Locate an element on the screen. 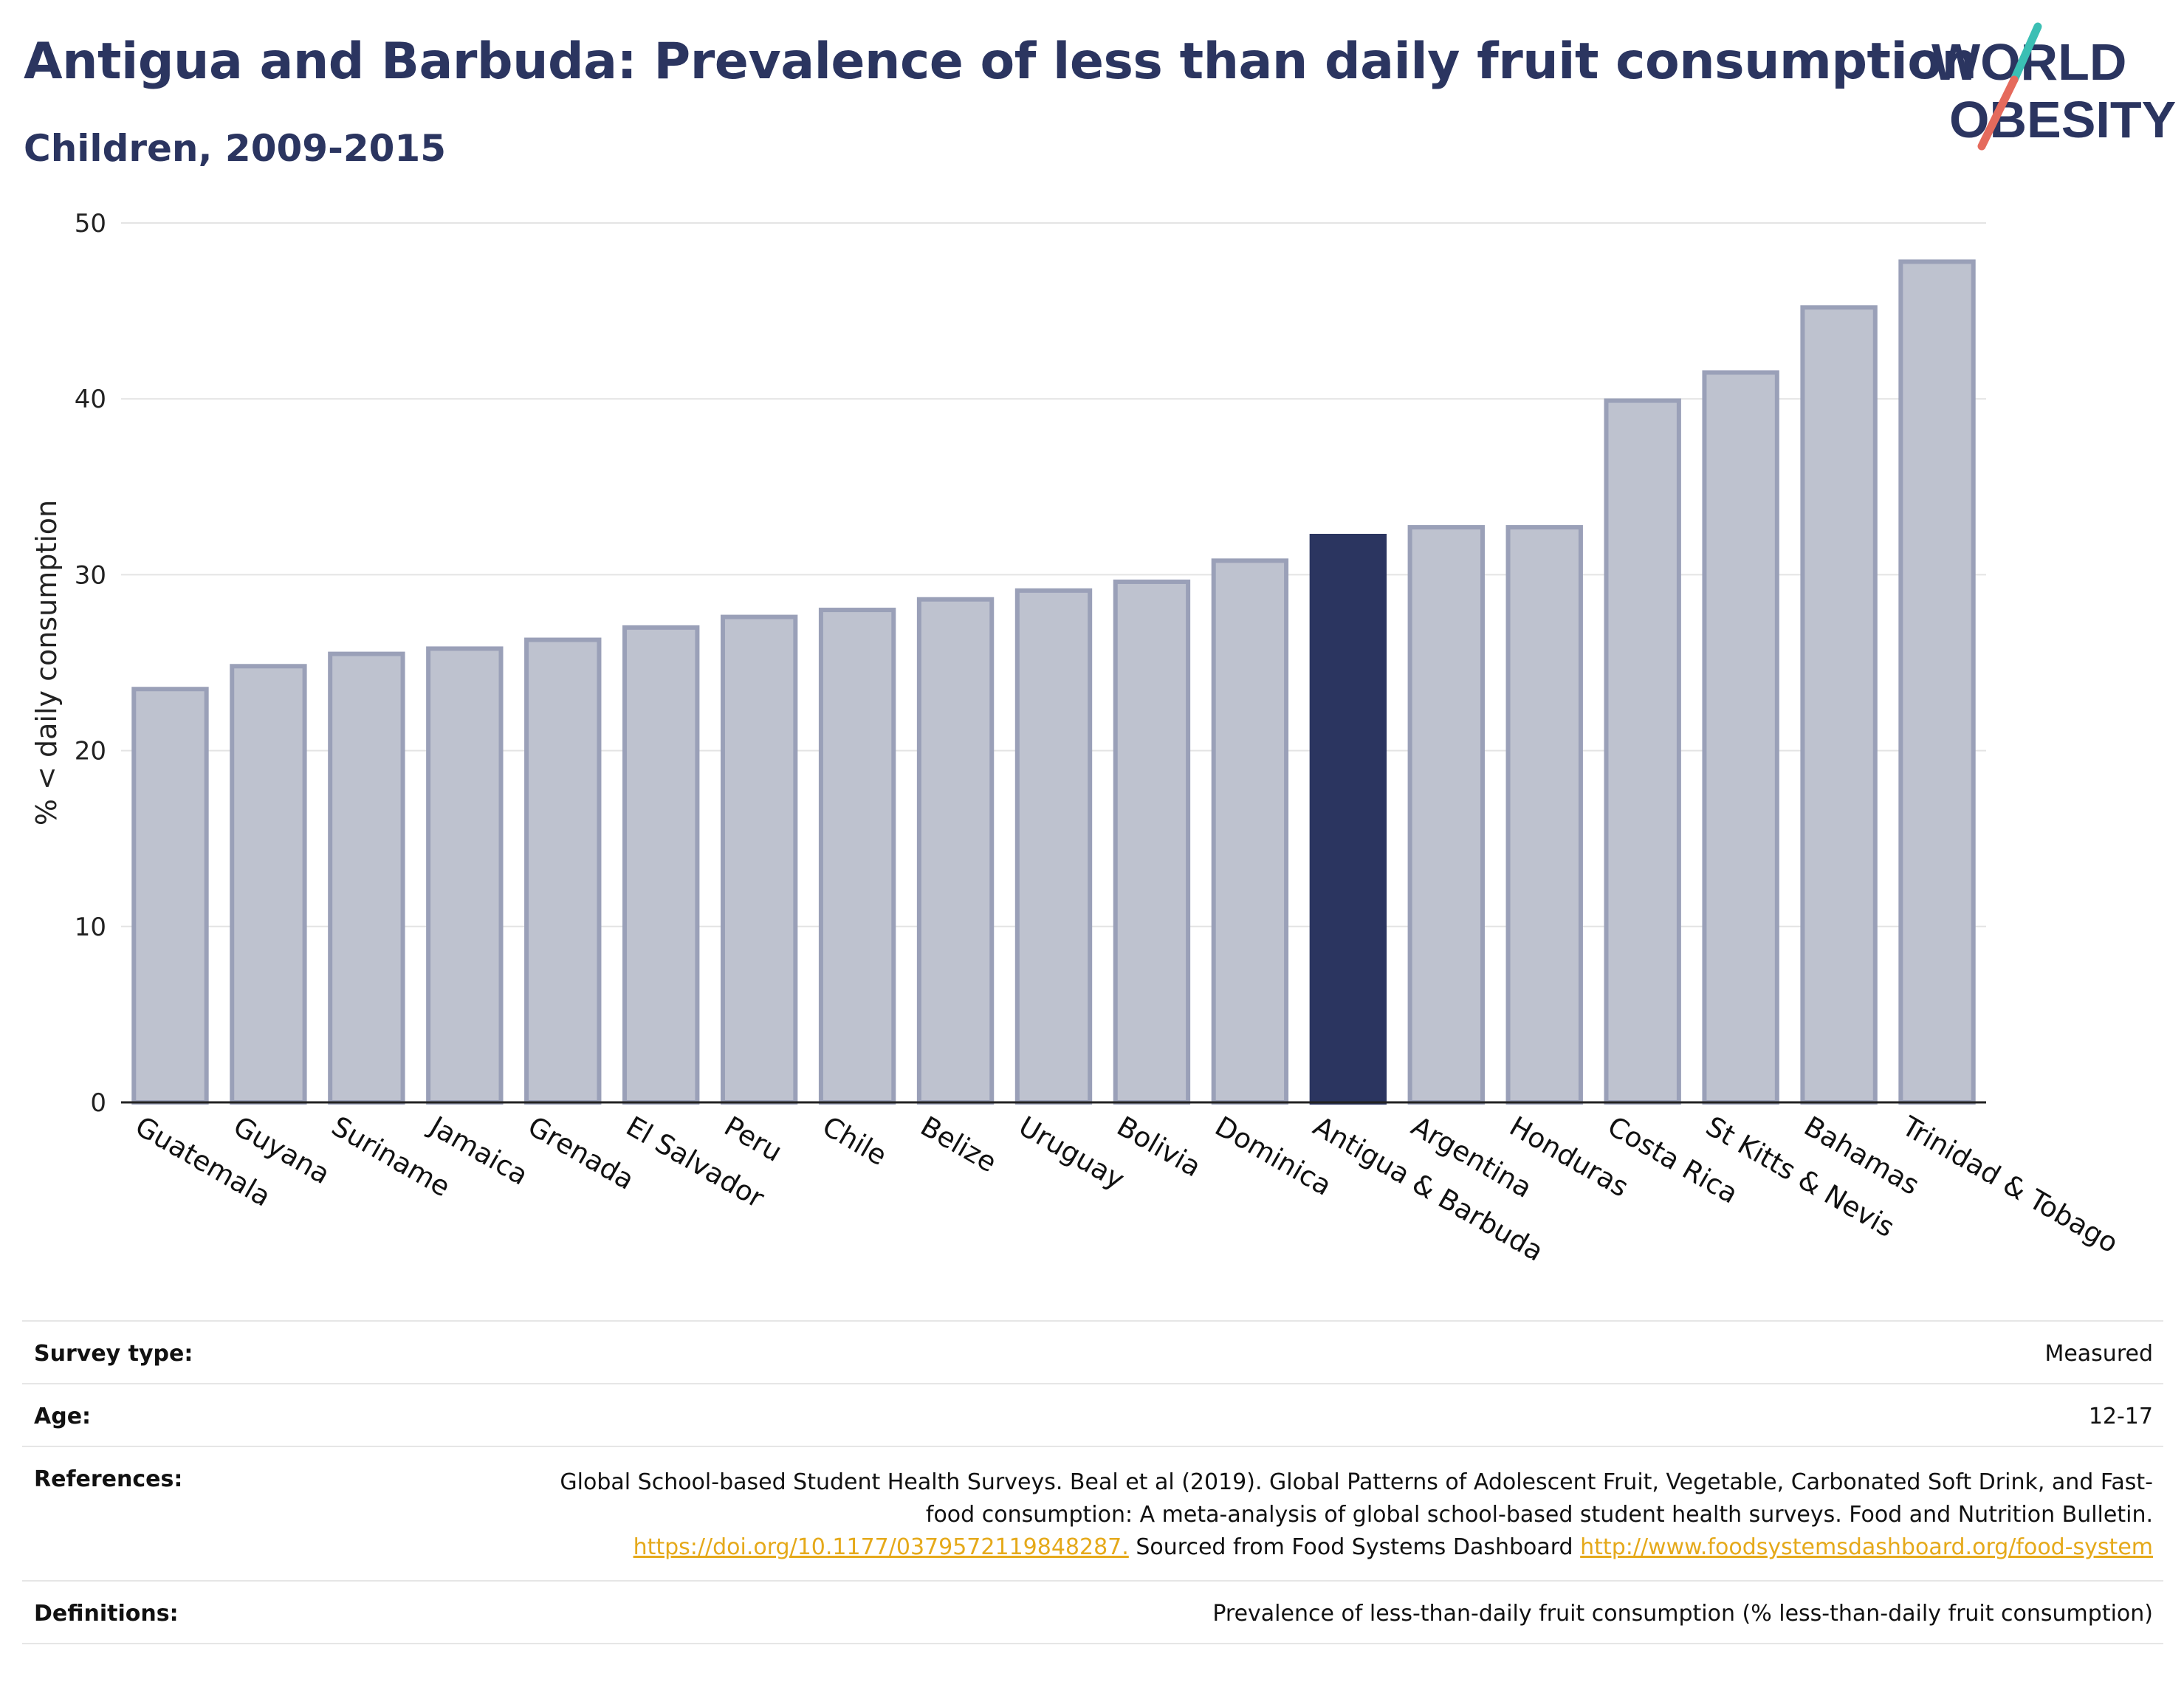 This screenshot has height=1696, width=2184. x-tick-label: Grenada is located at coordinates (581, 1153).